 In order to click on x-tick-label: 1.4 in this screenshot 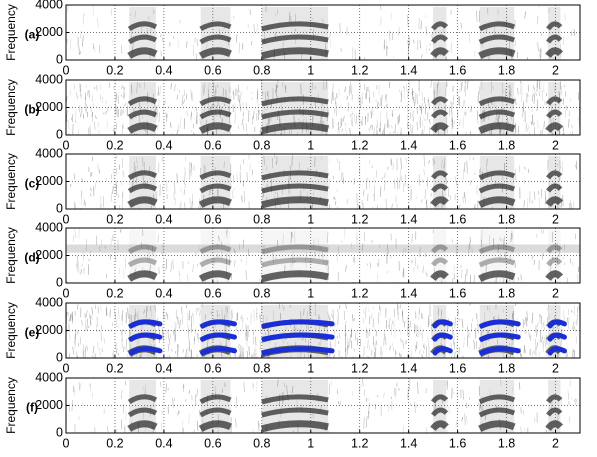, I will do `click(408, 368)`.